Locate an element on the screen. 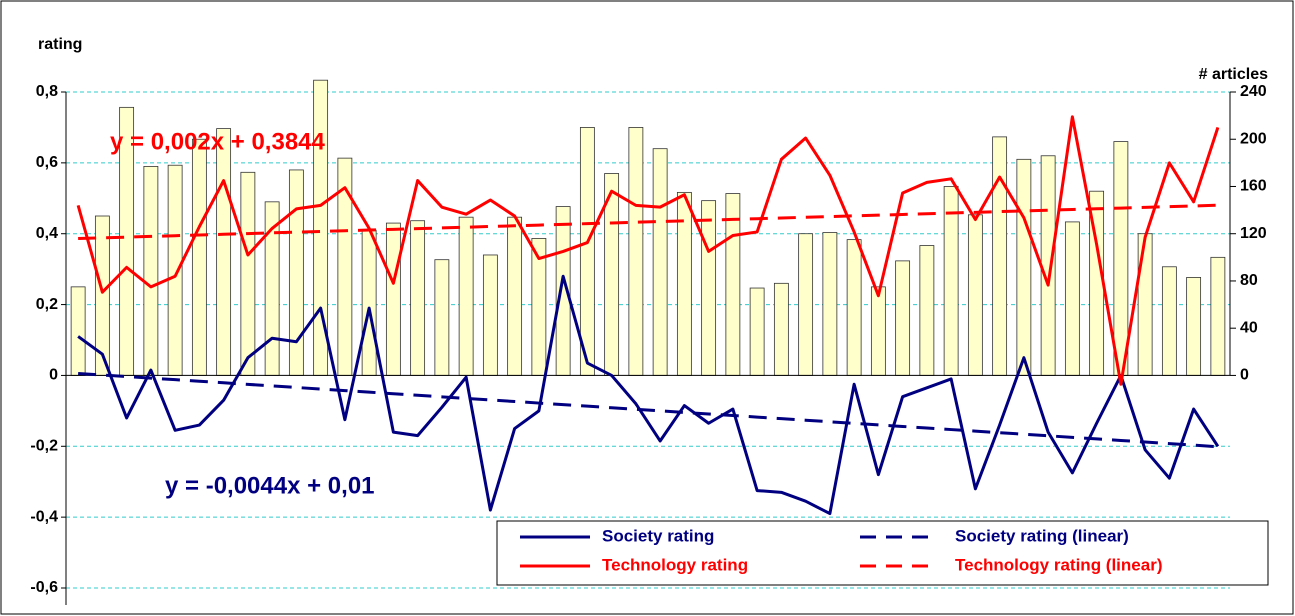  y-tick-label: -0,6 is located at coordinates (44, 587).